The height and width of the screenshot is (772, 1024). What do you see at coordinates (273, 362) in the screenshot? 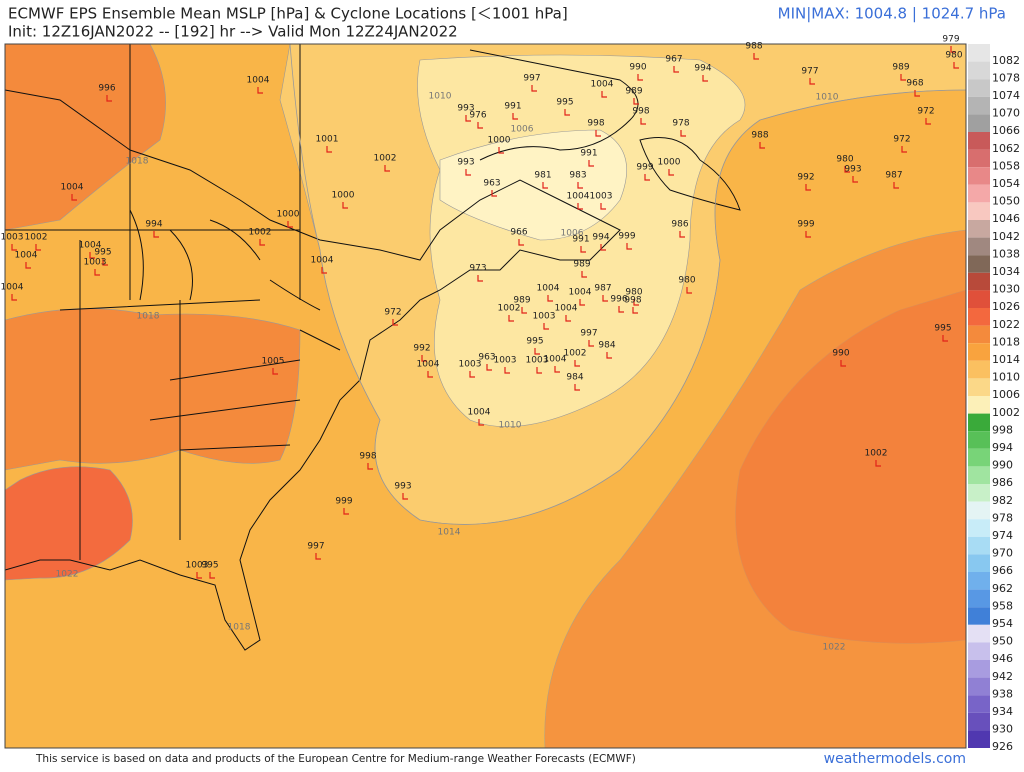
I see `cyclone-pressure: 1005` at bounding box center [273, 362].